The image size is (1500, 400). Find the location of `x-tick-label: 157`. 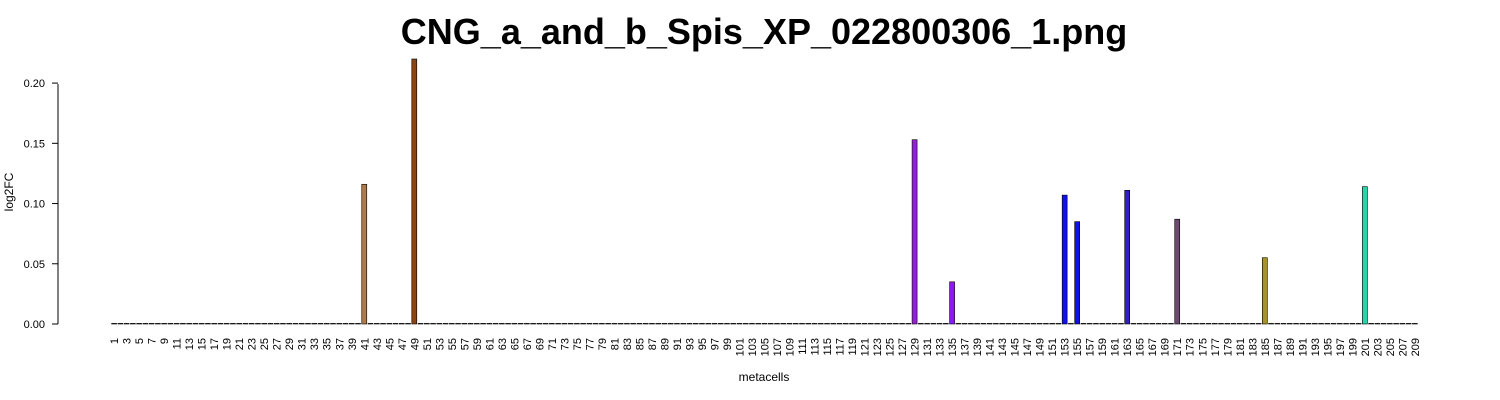

x-tick-label: 157 is located at coordinates (1091, 347).